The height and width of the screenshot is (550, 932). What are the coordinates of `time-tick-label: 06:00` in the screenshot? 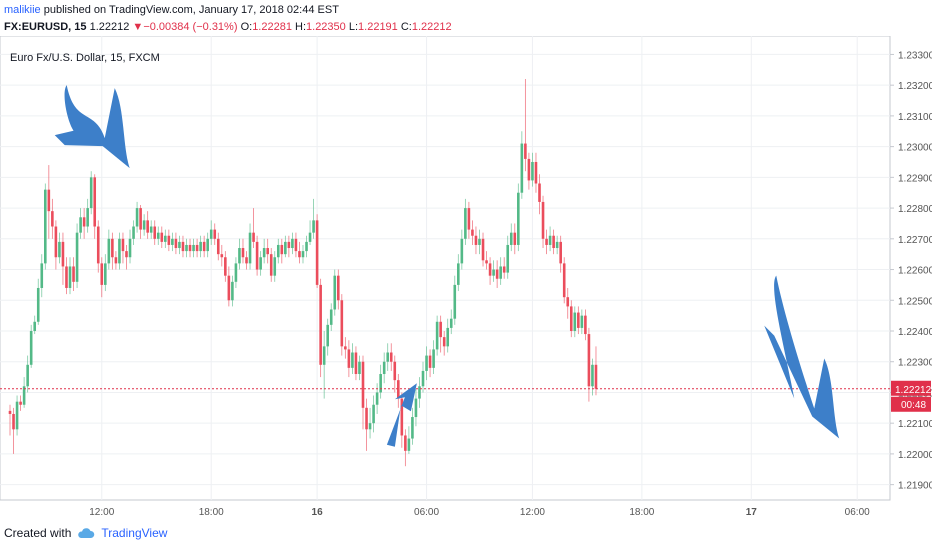 It's located at (426, 512).